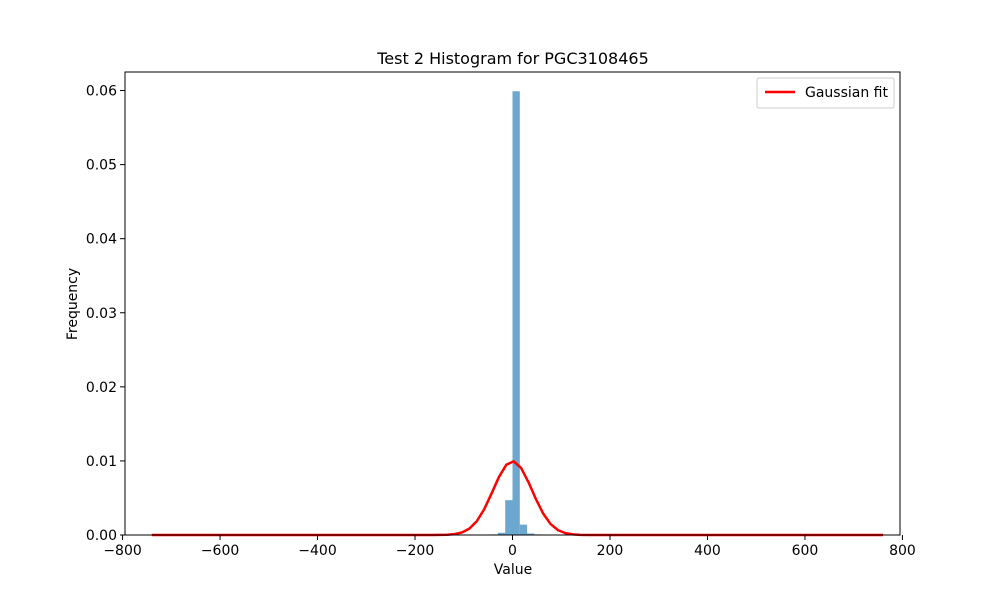  I want to click on x-tick-label: −600, so click(220, 551).